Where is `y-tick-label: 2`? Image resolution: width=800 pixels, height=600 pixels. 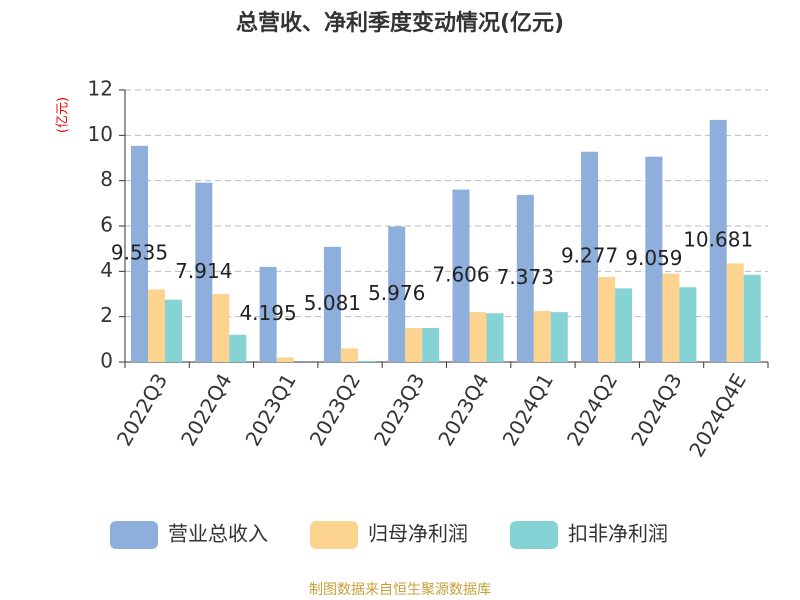
y-tick-label: 2 is located at coordinates (106, 315).